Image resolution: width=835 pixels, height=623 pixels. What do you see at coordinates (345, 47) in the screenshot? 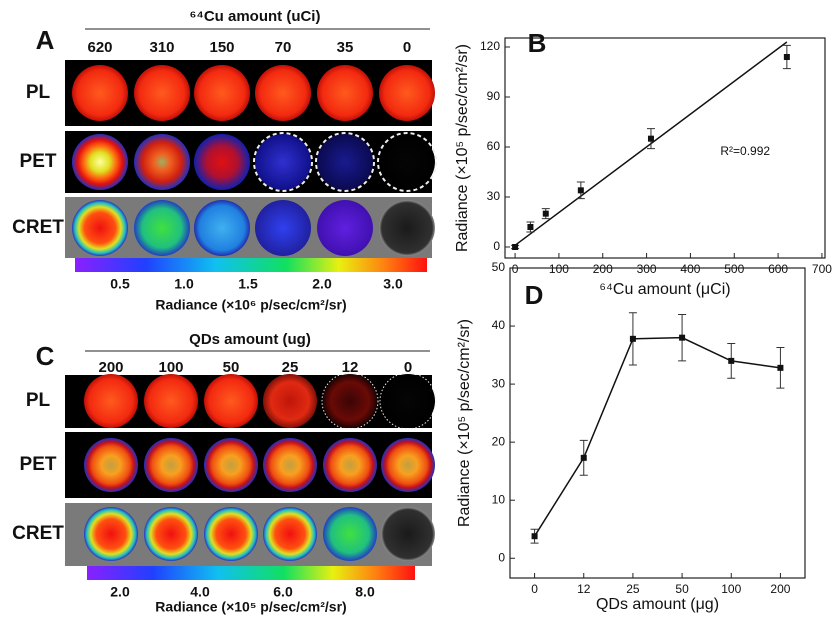
I see `column-label: 35` at bounding box center [345, 47].